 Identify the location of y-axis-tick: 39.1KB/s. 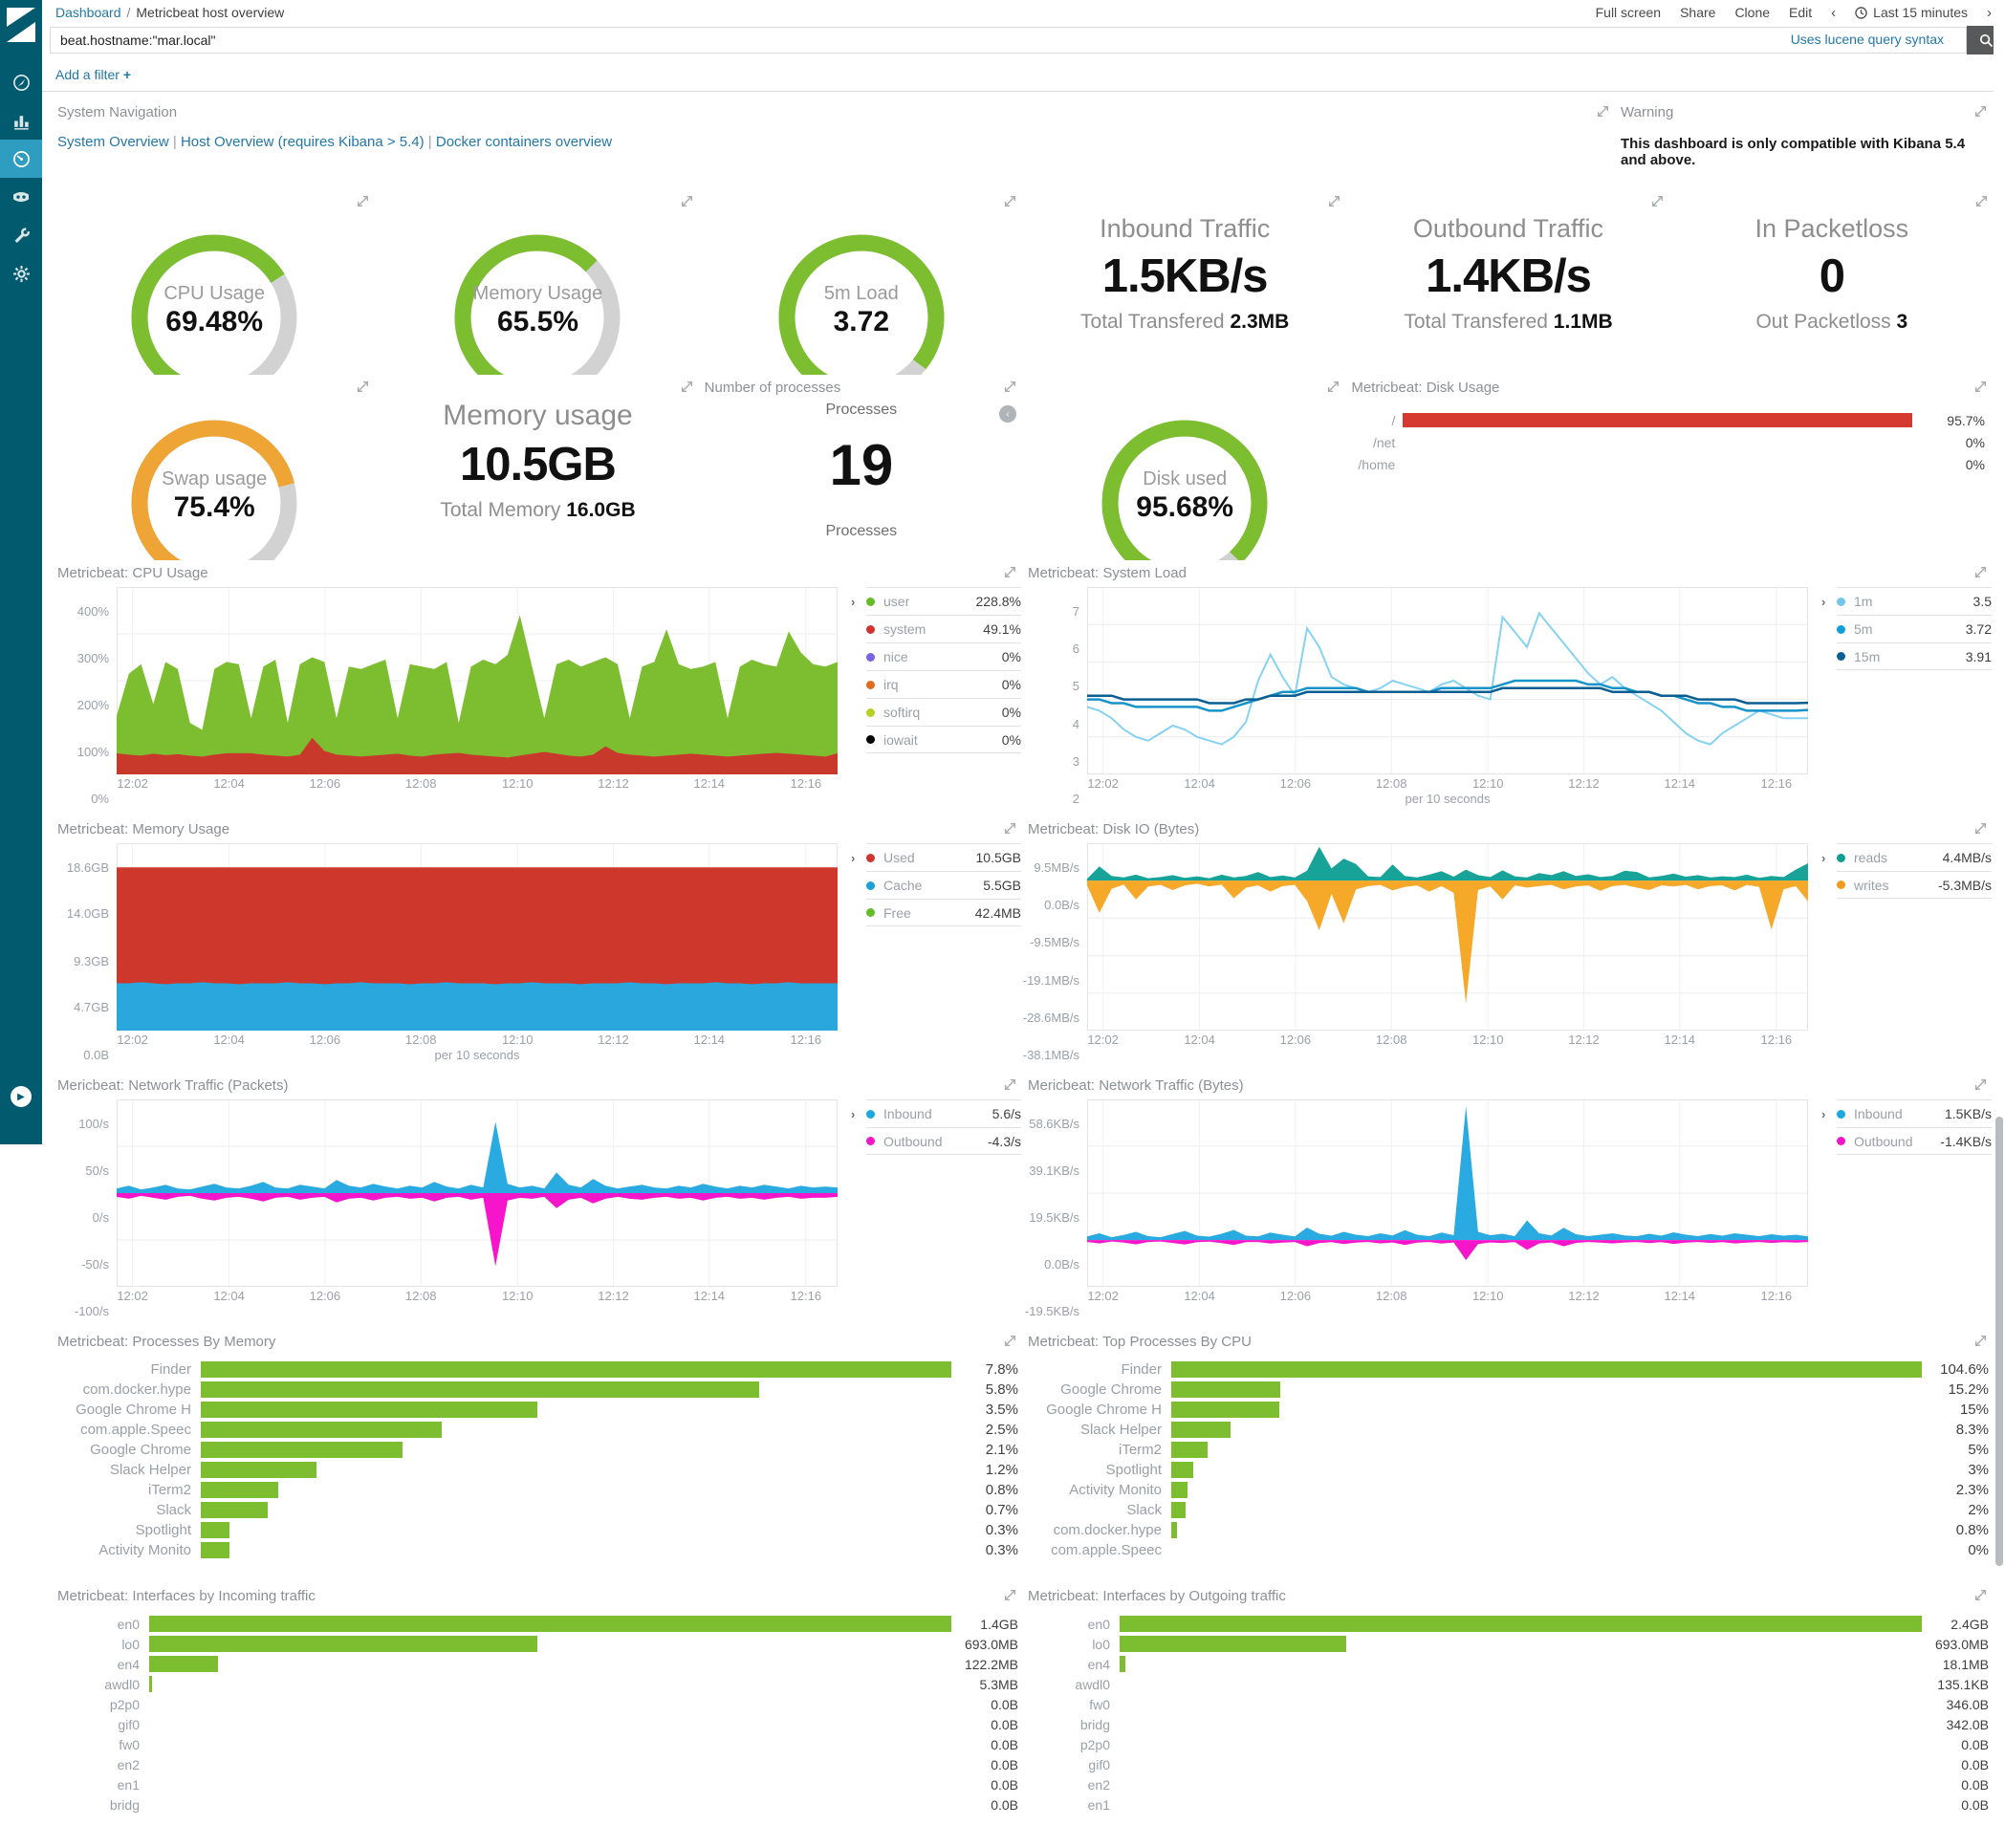
(1054, 1170).